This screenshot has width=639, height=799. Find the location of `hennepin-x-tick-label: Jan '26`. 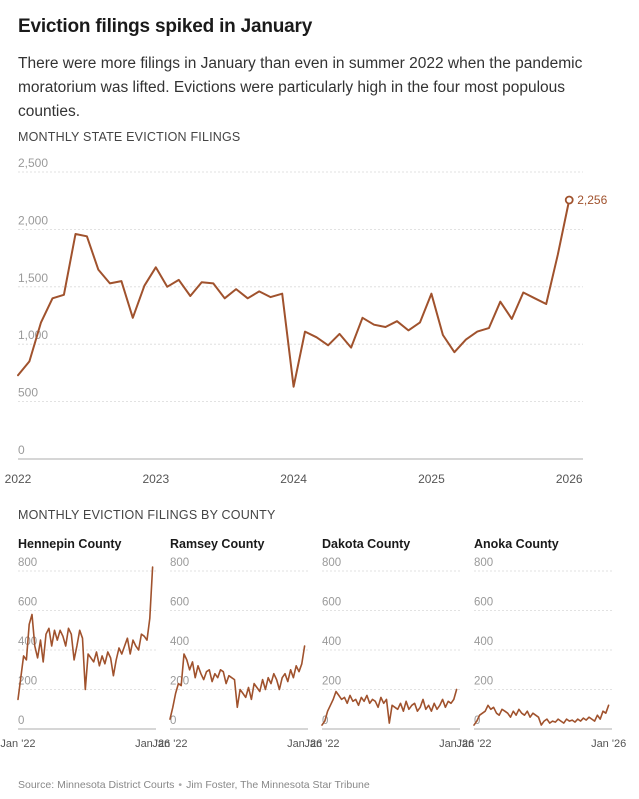

hennepin-x-tick-label: Jan '26 is located at coordinates (152, 744).